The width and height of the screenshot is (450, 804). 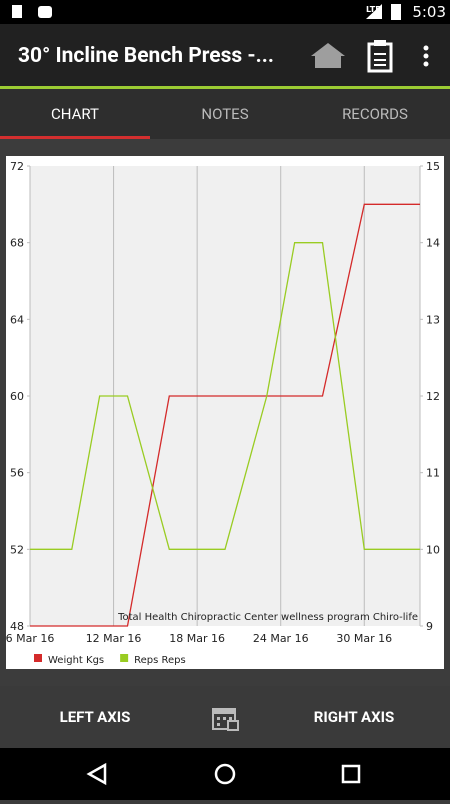 What do you see at coordinates (433, 396) in the screenshot?
I see `y2-tick-label: 12` at bounding box center [433, 396].